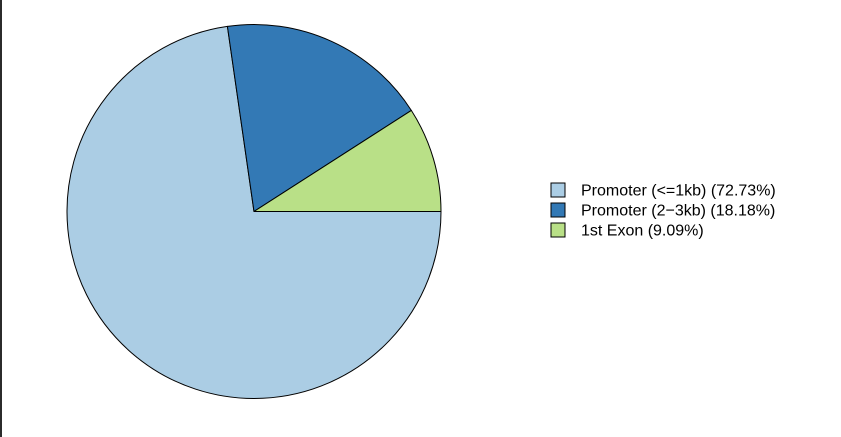  I want to click on legend-label-0: Promoter (<=1kb) (72.73%), so click(678, 191).